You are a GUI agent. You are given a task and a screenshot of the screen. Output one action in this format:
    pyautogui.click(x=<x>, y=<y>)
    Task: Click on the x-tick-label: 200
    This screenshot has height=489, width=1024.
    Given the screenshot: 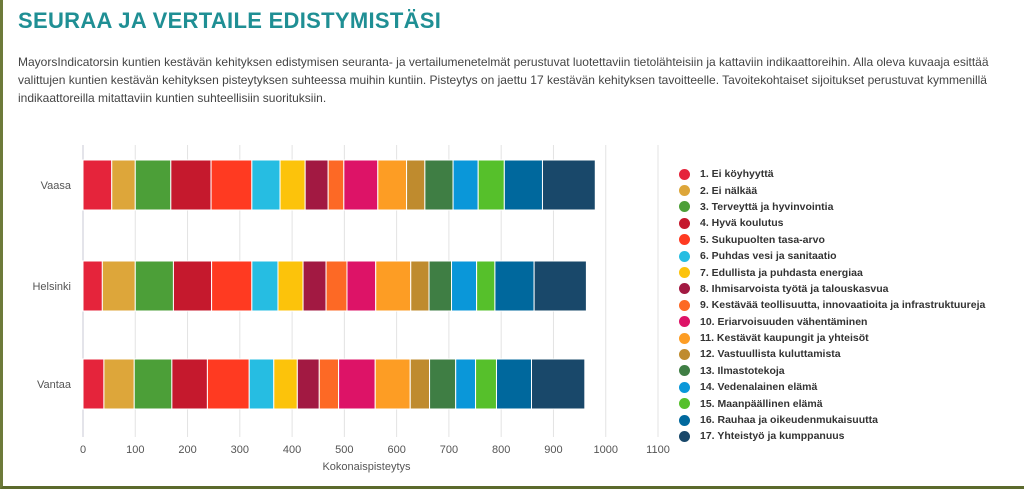 What is the action you would take?
    pyautogui.click(x=187, y=450)
    